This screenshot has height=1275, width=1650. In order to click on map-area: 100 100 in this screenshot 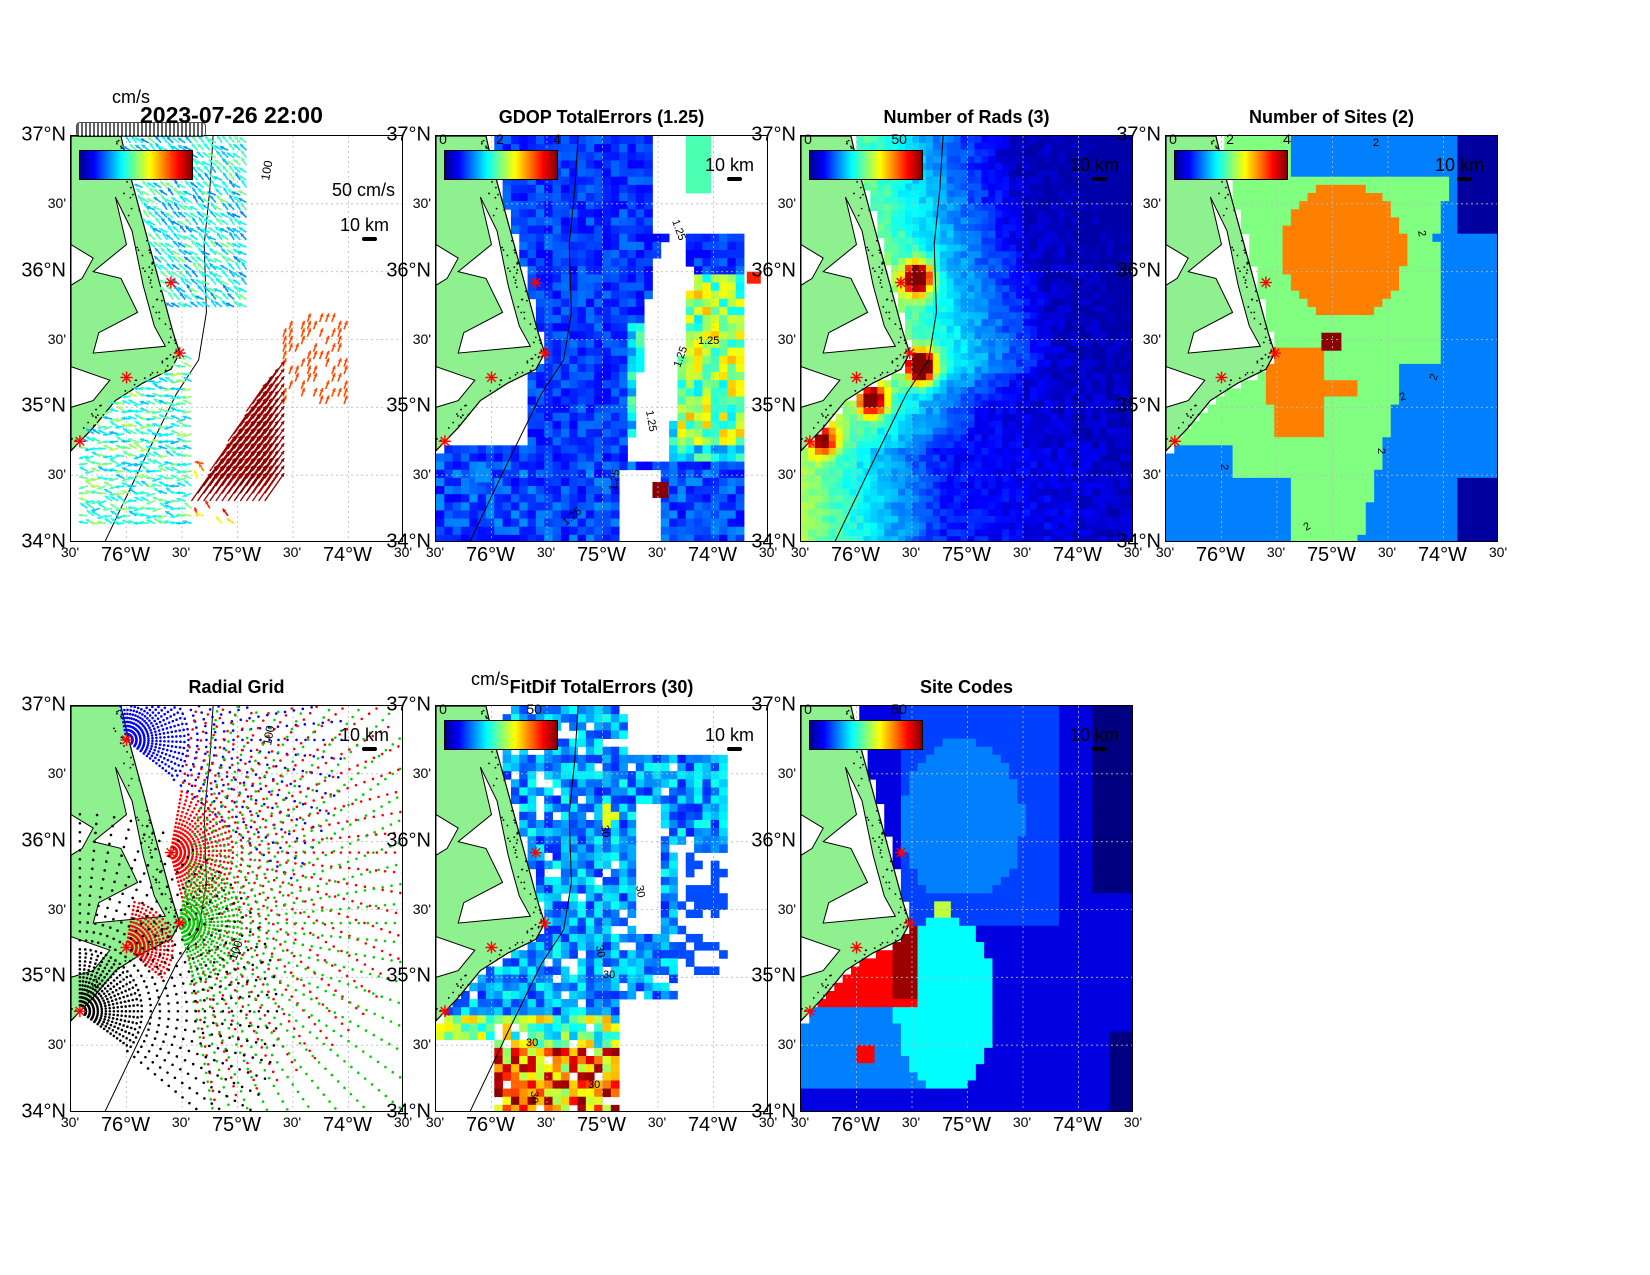, I will do `click(236, 908)`.